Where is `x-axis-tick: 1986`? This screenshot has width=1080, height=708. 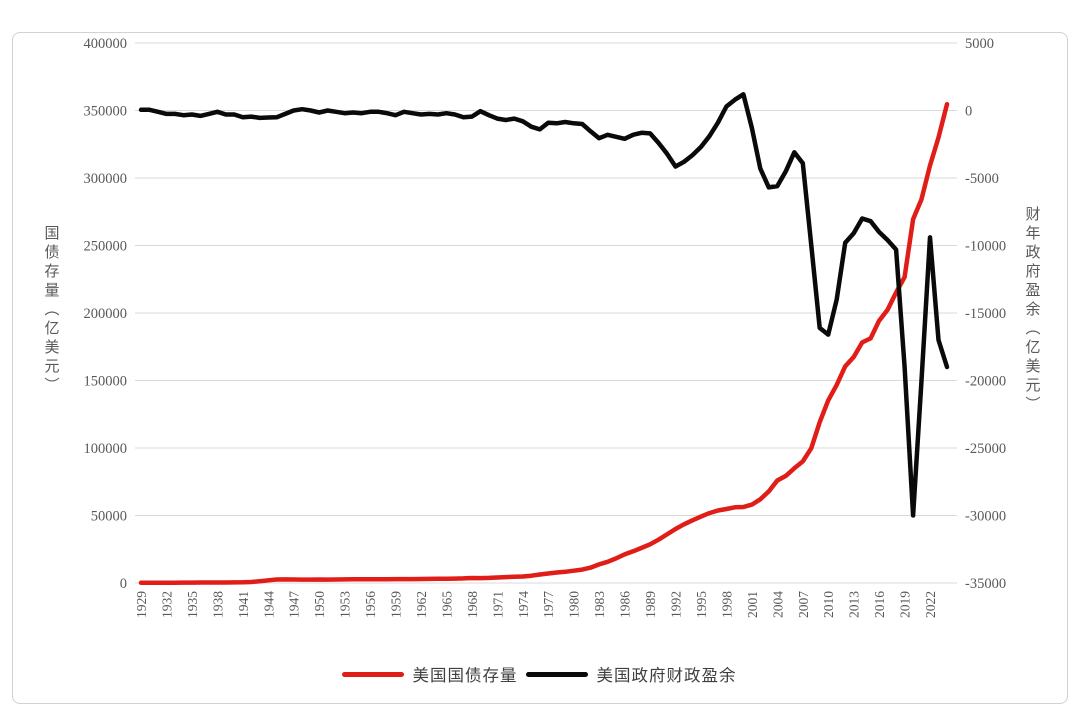
x-axis-tick: 1986 is located at coordinates (625, 604).